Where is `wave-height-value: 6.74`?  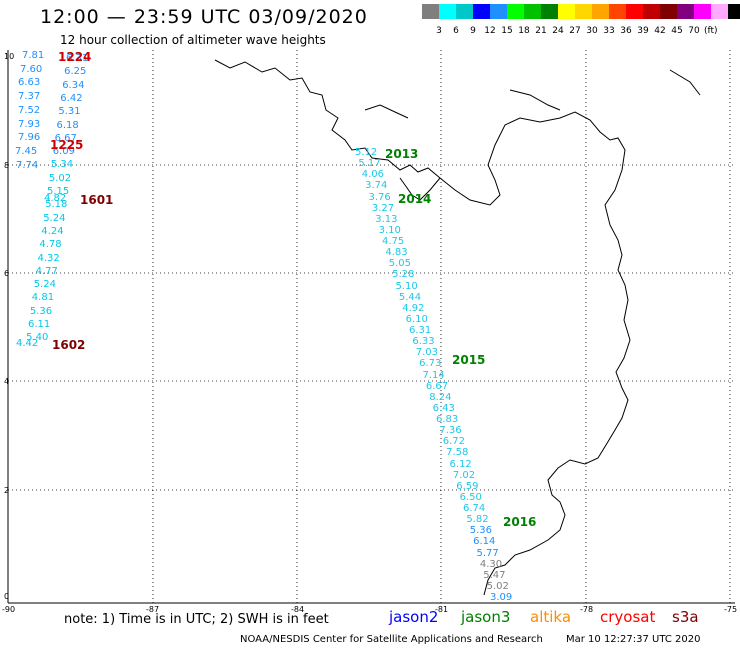
wave-height-value: 6.74 is located at coordinates (474, 508).